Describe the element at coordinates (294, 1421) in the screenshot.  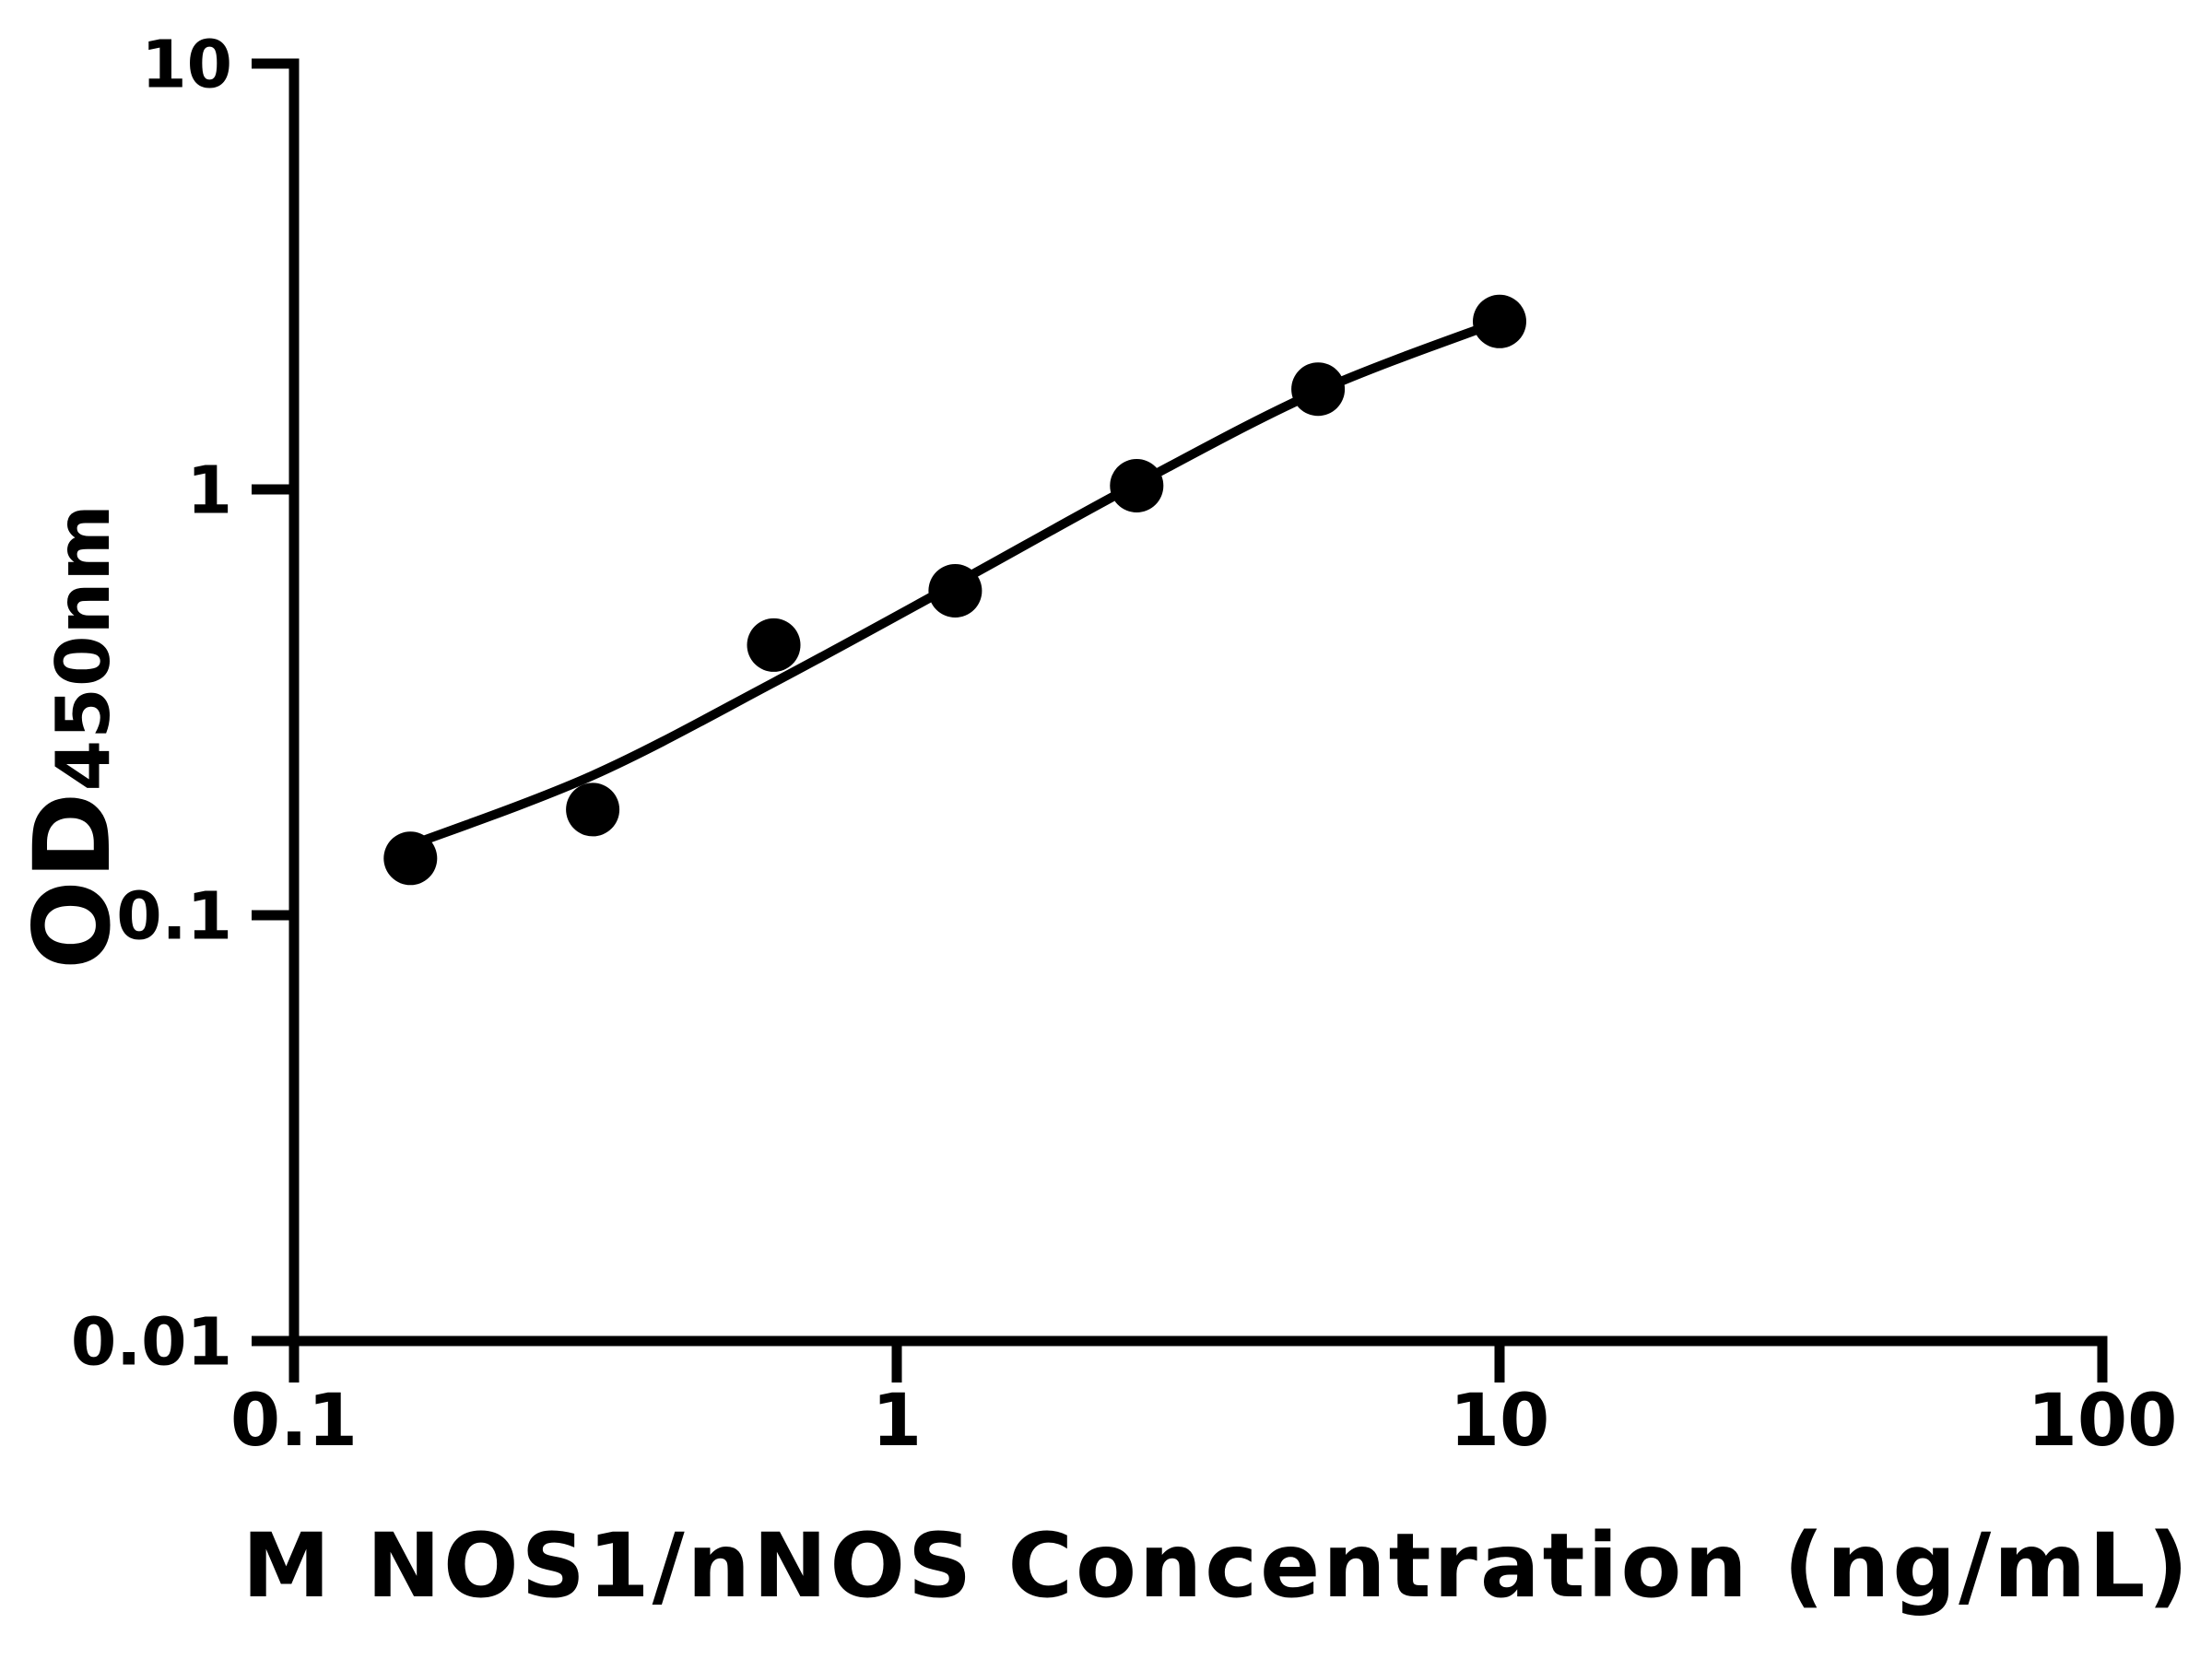
I see `x-tick-label-0.1: 0.1` at that location.